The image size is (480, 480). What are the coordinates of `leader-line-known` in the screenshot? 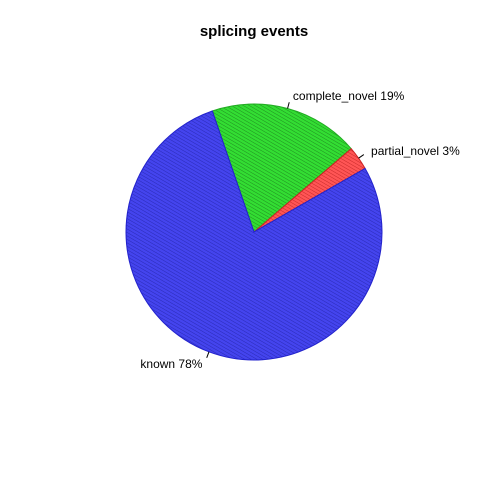 It's located at (208, 354).